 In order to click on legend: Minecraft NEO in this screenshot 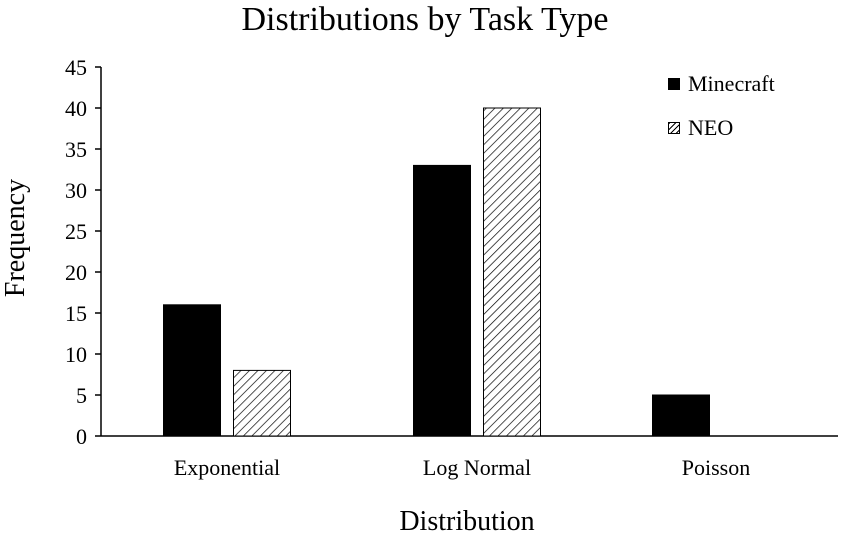, I will do `click(721, 110)`.